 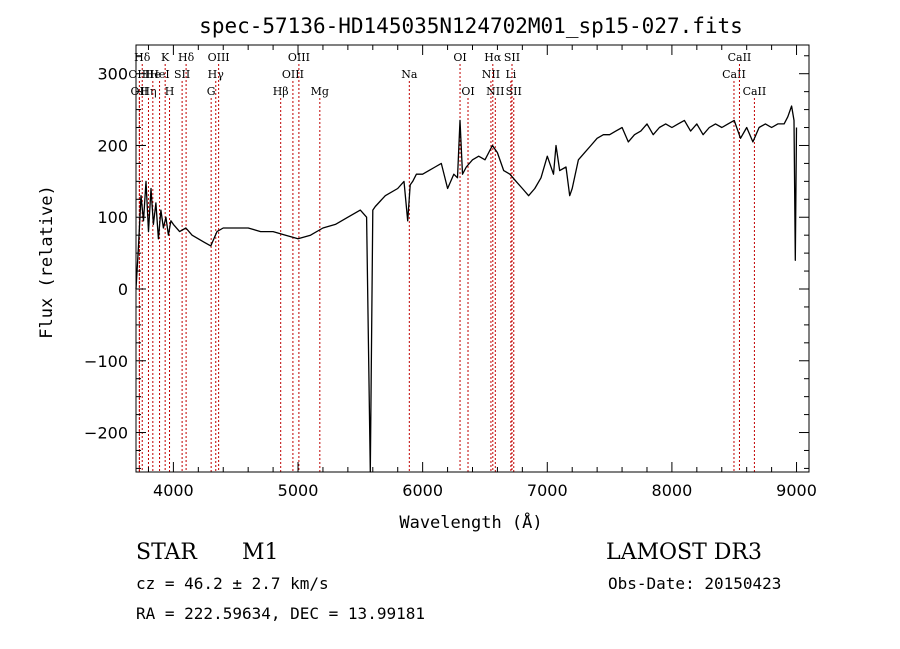 What do you see at coordinates (170, 91) in the screenshot?
I see `line-label-7: H` at bounding box center [170, 91].